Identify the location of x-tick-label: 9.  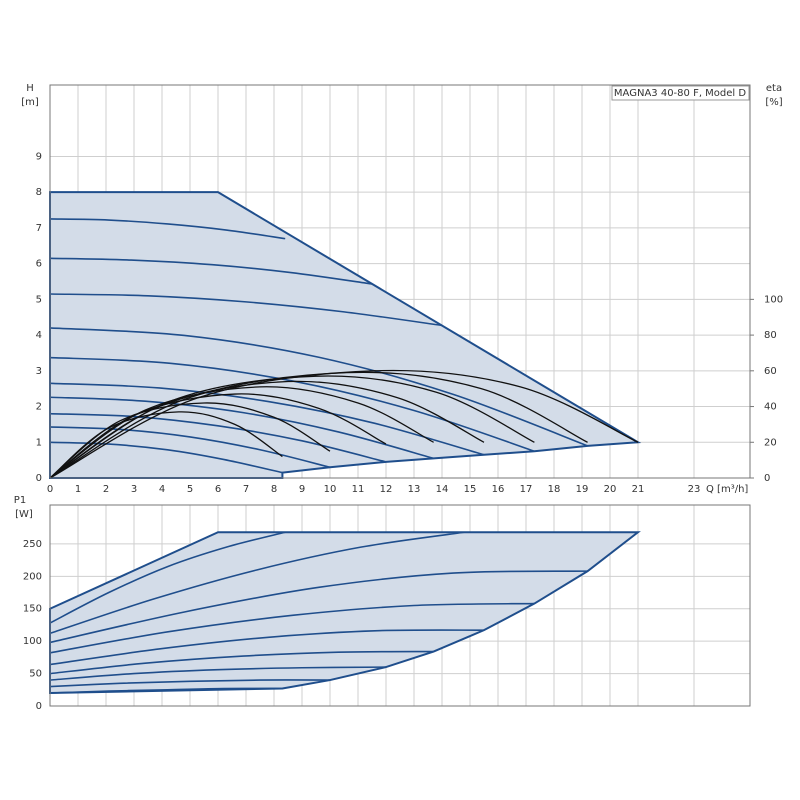
(302, 489).